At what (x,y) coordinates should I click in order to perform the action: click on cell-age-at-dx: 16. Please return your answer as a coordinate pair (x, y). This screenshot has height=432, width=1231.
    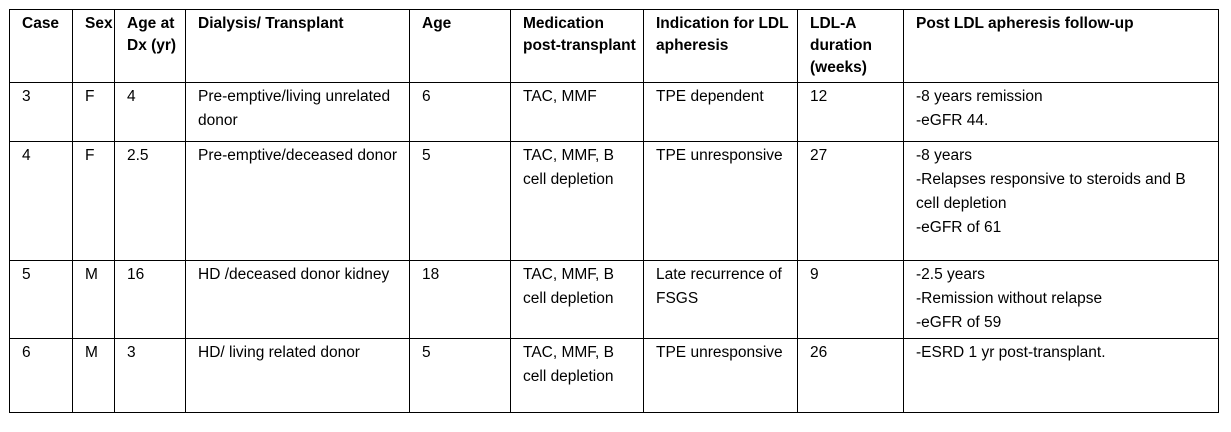
    Looking at the image, I should click on (150, 299).